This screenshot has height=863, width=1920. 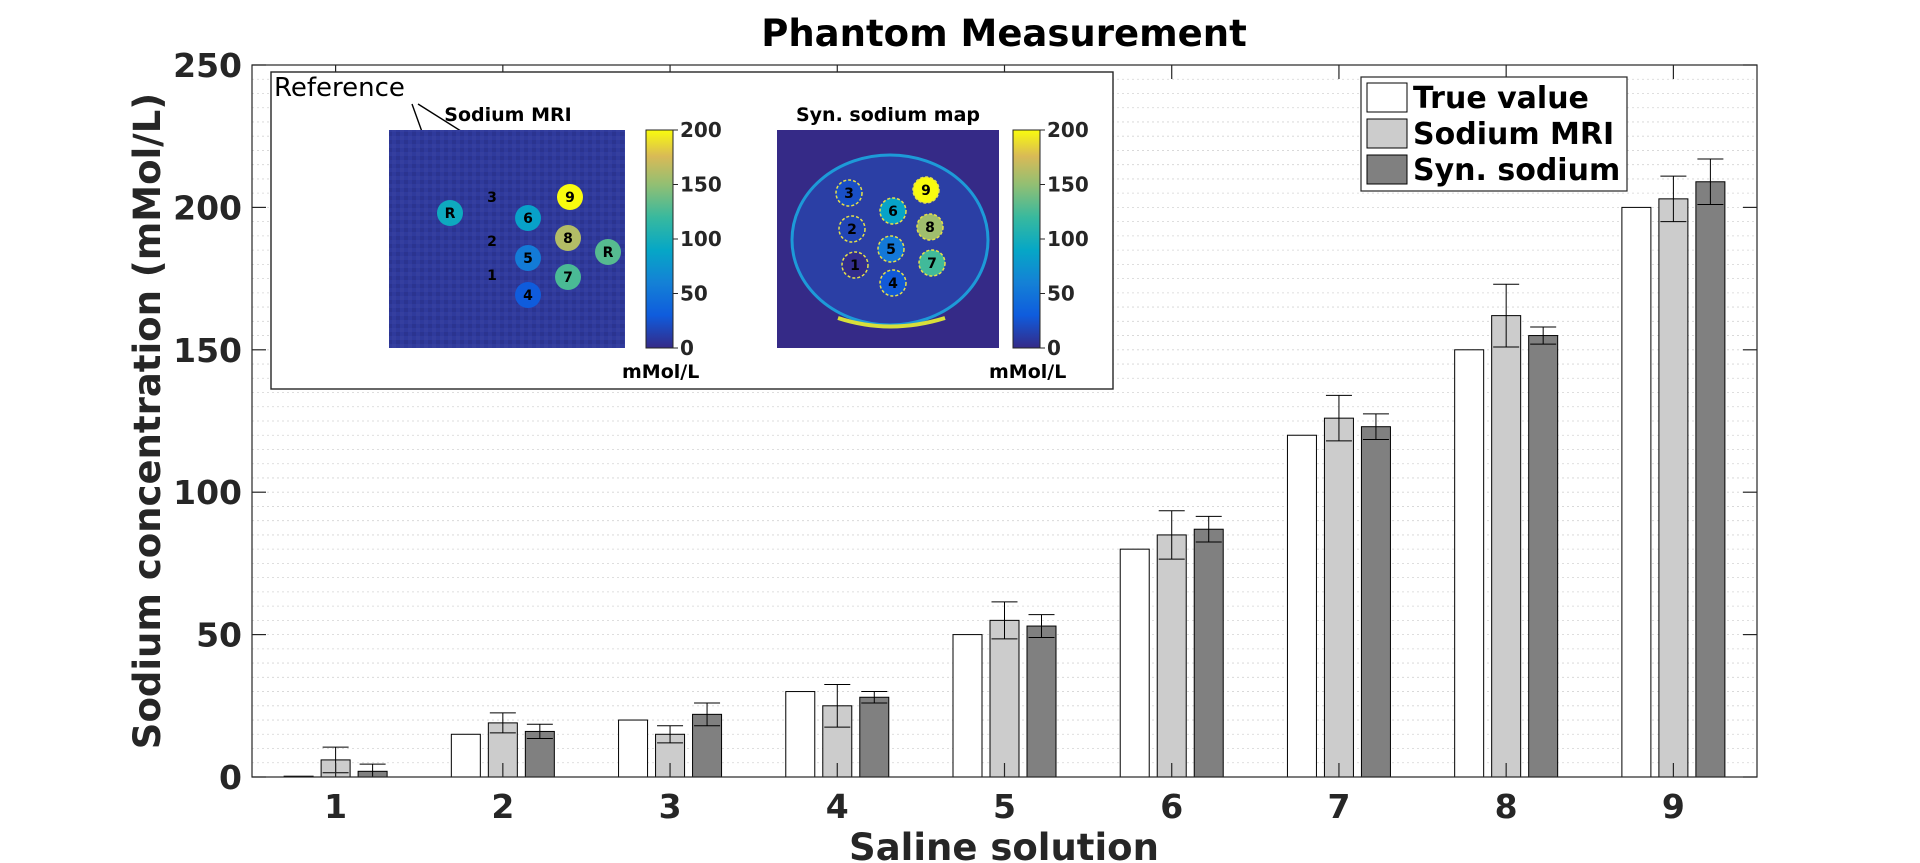 I want to click on map2-phantom-rim-hot, so click(x=891, y=322).